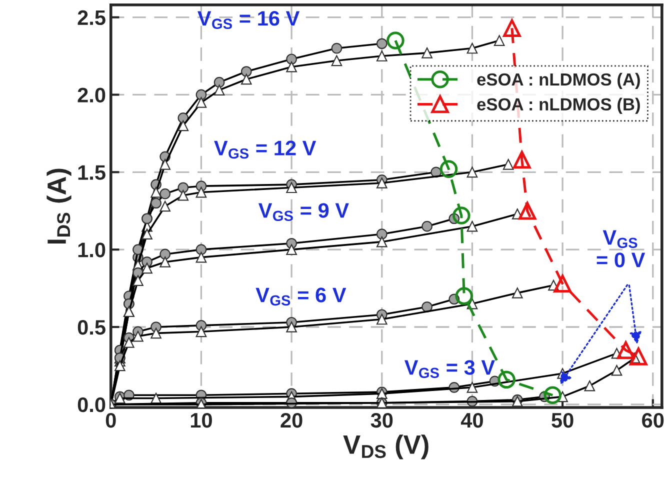  Describe the element at coordinates (265, 149) in the screenshot. I see `annotation: V$_{GS}$ = 12 V` at that location.